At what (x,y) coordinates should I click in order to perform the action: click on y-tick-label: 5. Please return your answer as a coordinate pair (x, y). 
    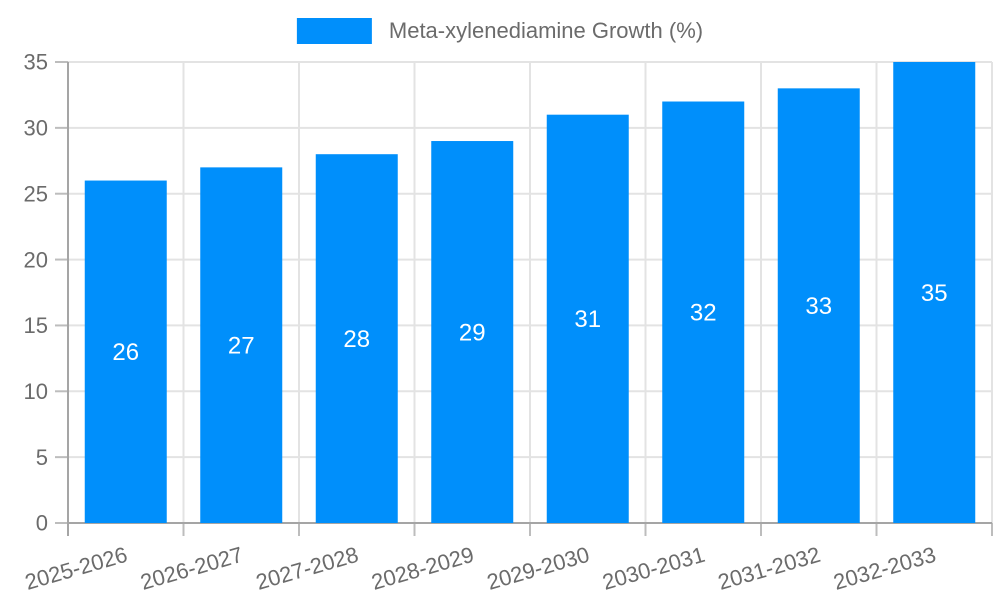
    Looking at the image, I should click on (42, 457).